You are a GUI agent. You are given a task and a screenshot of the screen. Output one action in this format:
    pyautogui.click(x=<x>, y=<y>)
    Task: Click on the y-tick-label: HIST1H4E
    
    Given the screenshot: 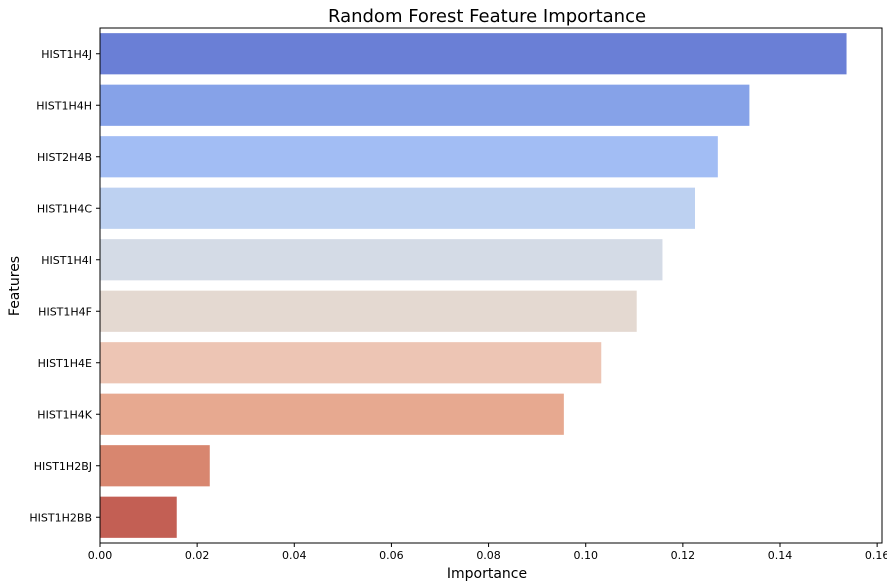 What is the action you would take?
    pyautogui.click(x=65, y=363)
    